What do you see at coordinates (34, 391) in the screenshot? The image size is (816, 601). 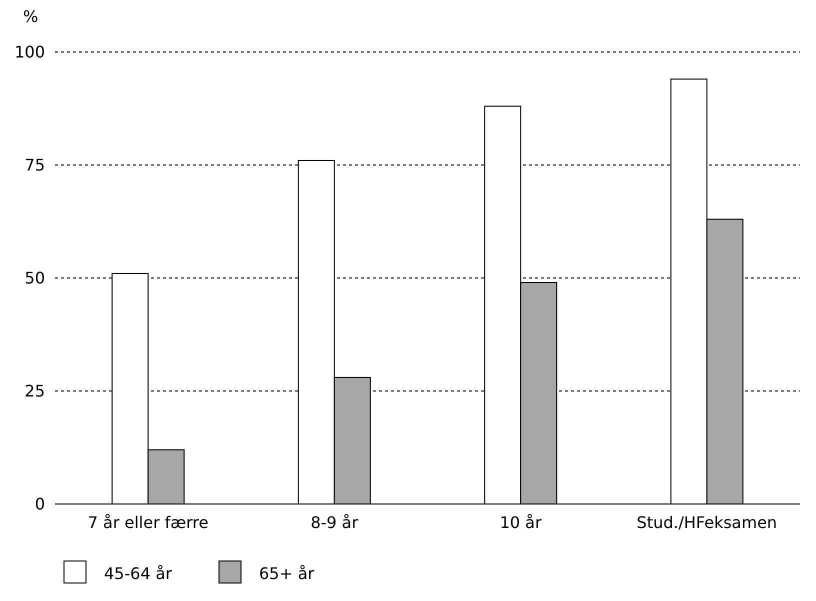 I see `y-tick-label: 25` at bounding box center [34, 391].